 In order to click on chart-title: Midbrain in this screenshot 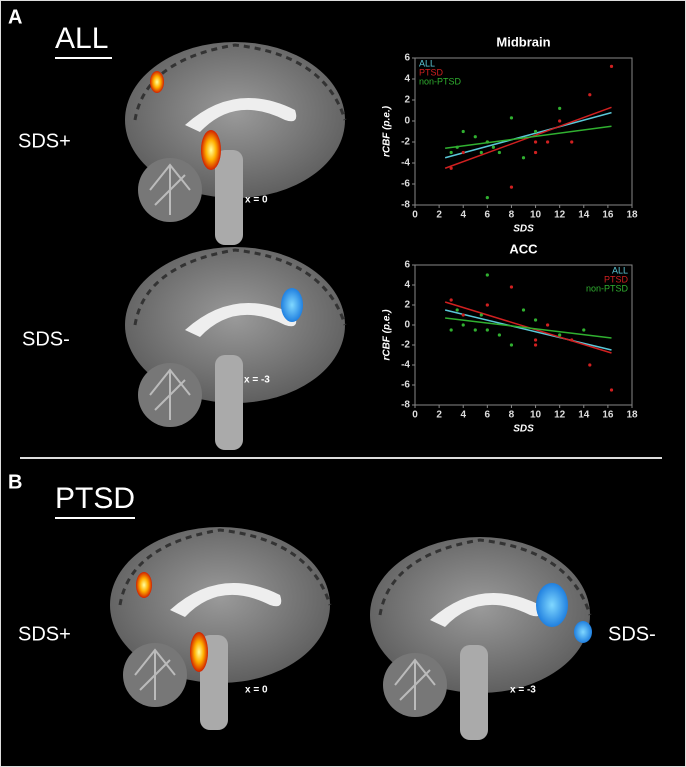, I will do `click(523, 41)`.